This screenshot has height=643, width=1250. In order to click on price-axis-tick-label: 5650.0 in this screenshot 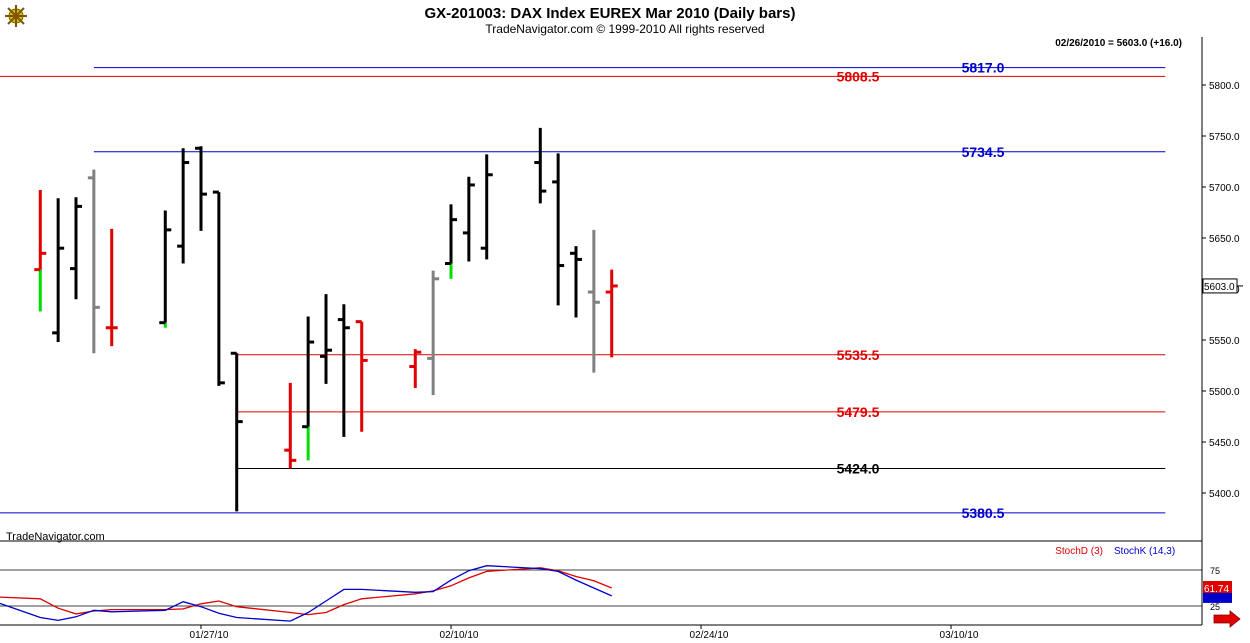, I will do `click(1224, 239)`.